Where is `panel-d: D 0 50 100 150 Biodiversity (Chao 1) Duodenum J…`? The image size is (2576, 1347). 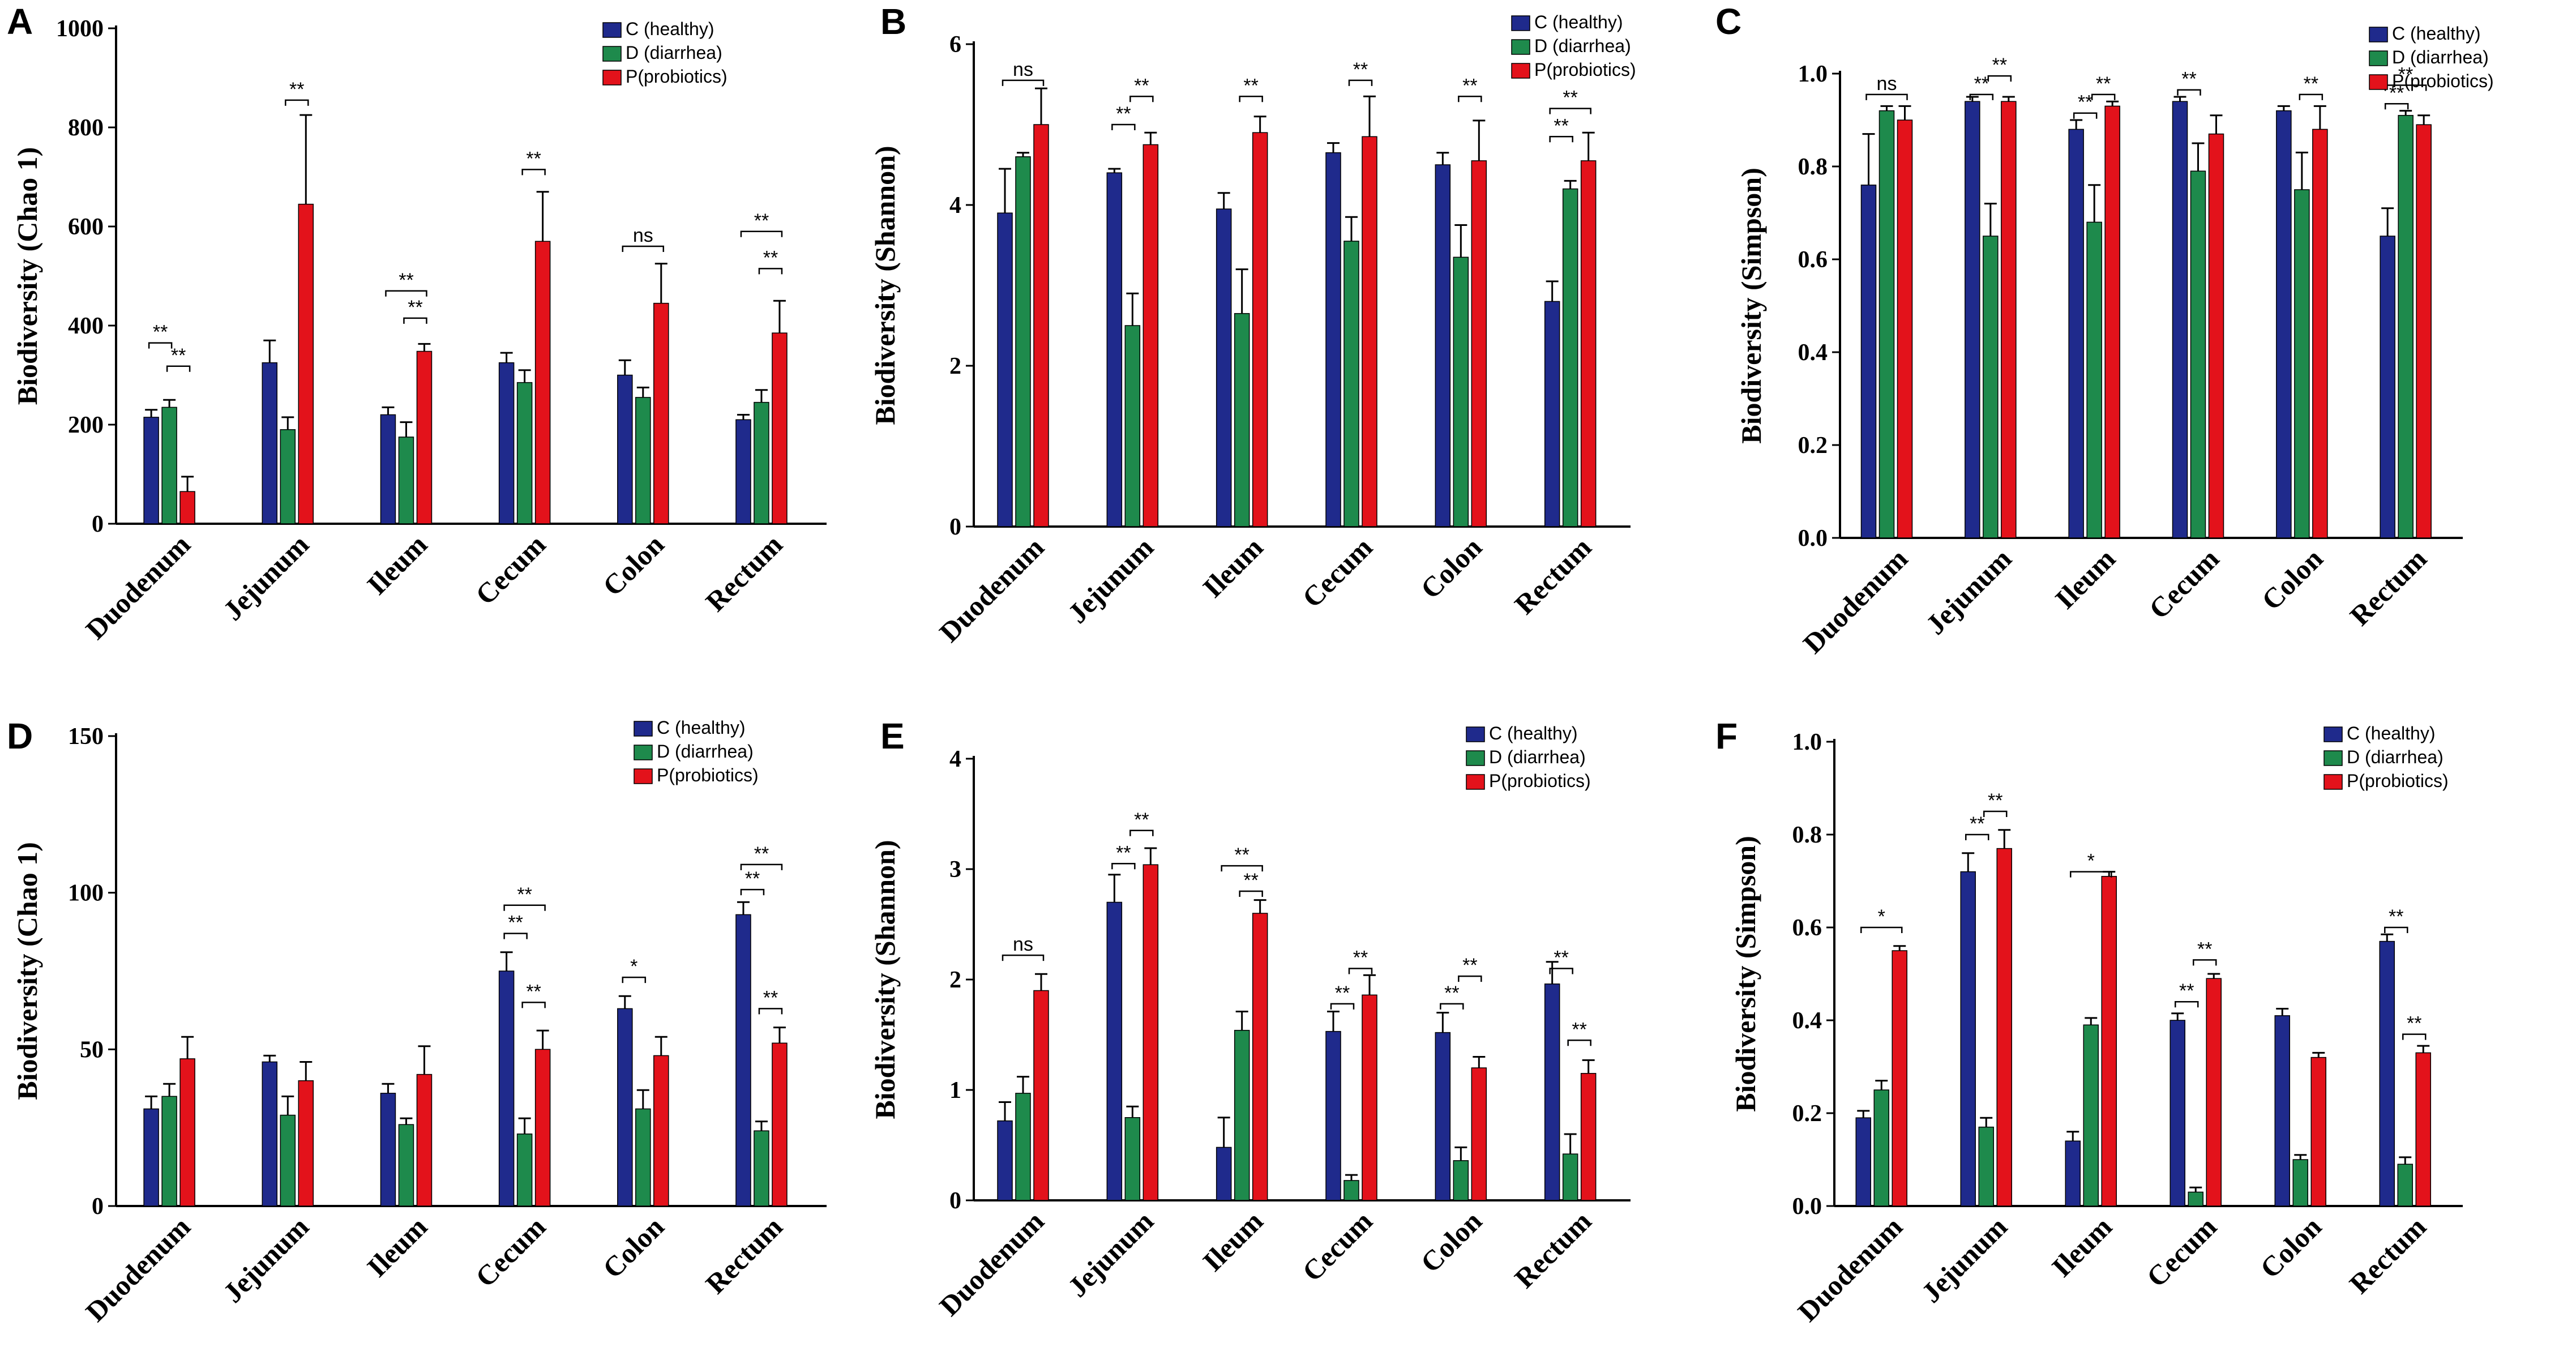
panel-d: D 0 50 100 150 Biodiversity (Chao 1) Duodenum J… is located at coordinates (417, 1022).